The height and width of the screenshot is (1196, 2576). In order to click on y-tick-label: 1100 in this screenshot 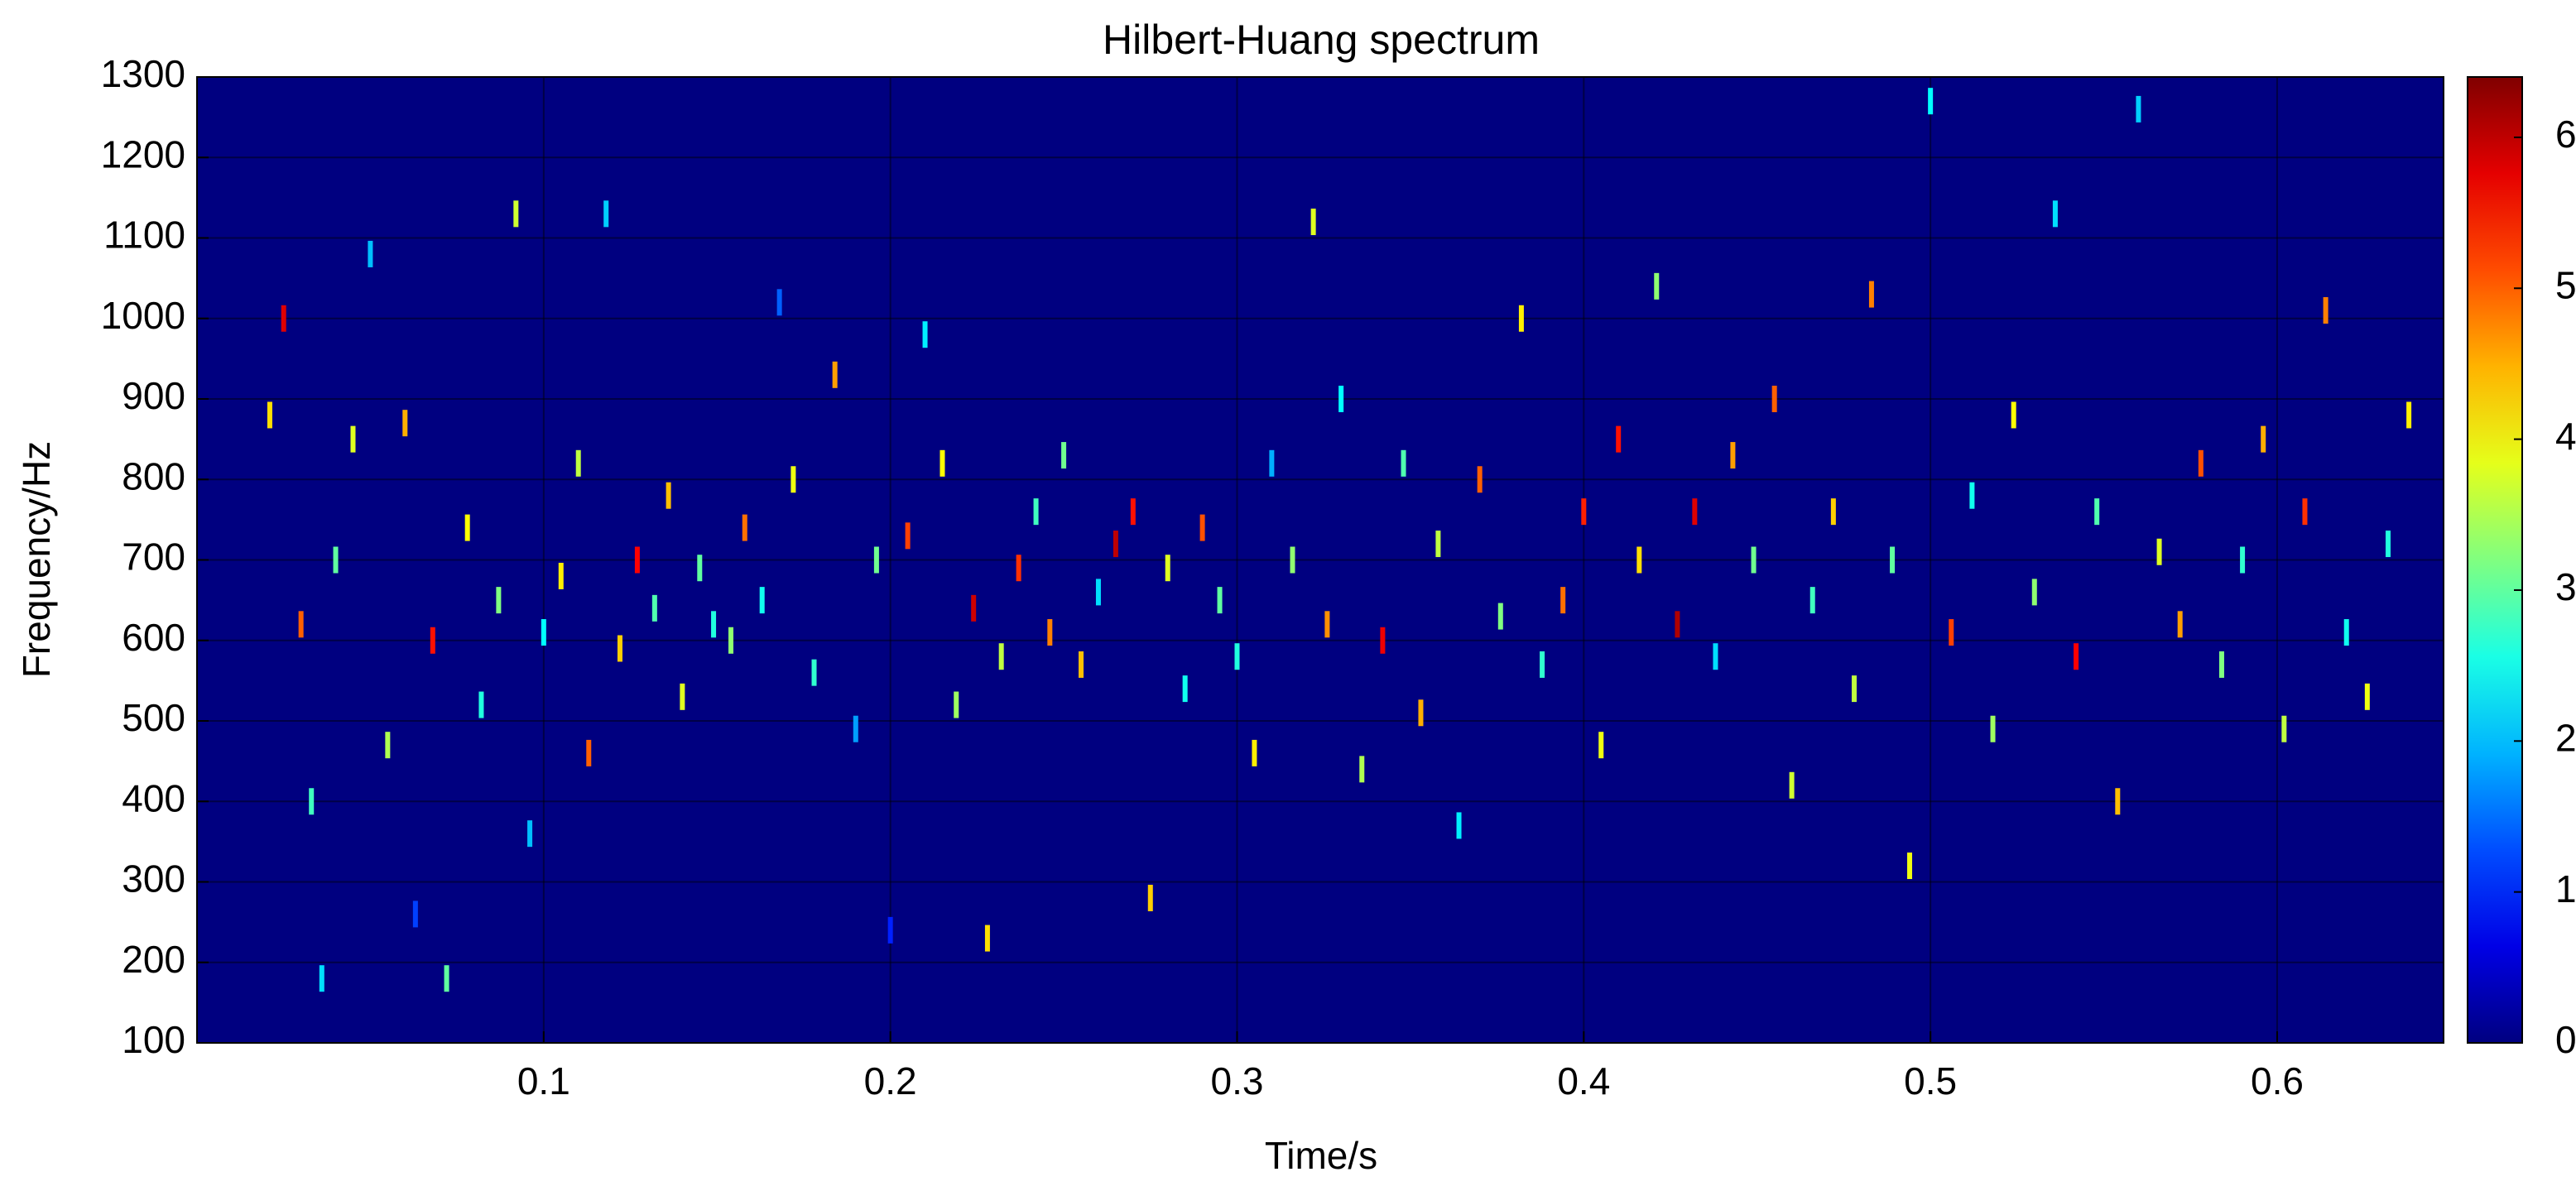, I will do `click(144, 235)`.